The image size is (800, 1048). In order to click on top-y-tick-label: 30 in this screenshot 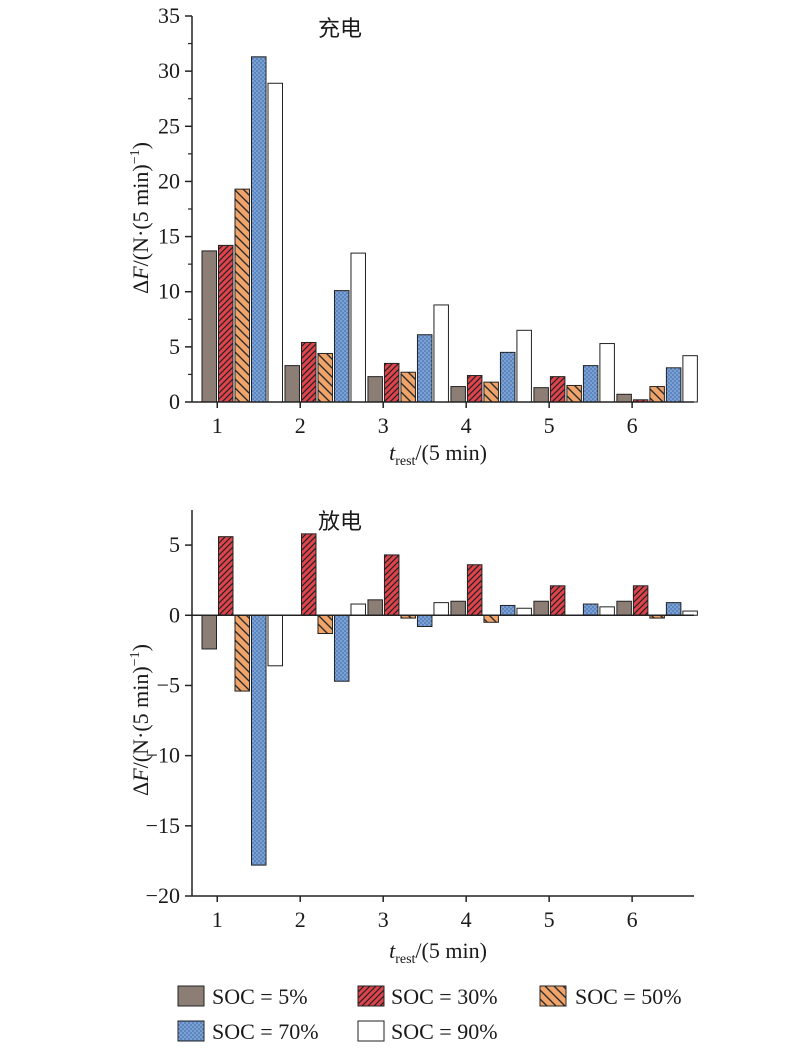, I will do `click(169, 70)`.